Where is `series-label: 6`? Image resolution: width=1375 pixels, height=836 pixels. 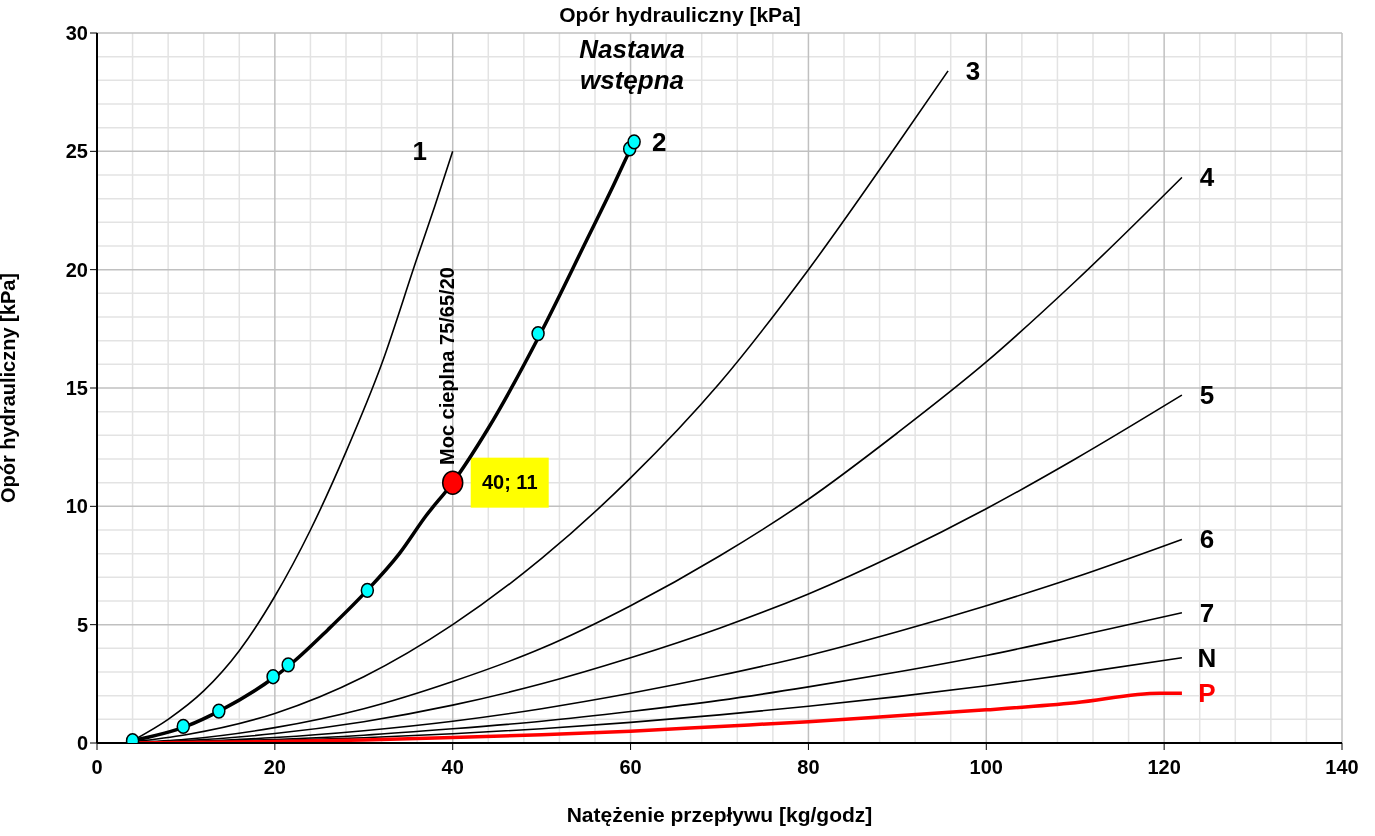
series-label: 6 is located at coordinates (1207, 539).